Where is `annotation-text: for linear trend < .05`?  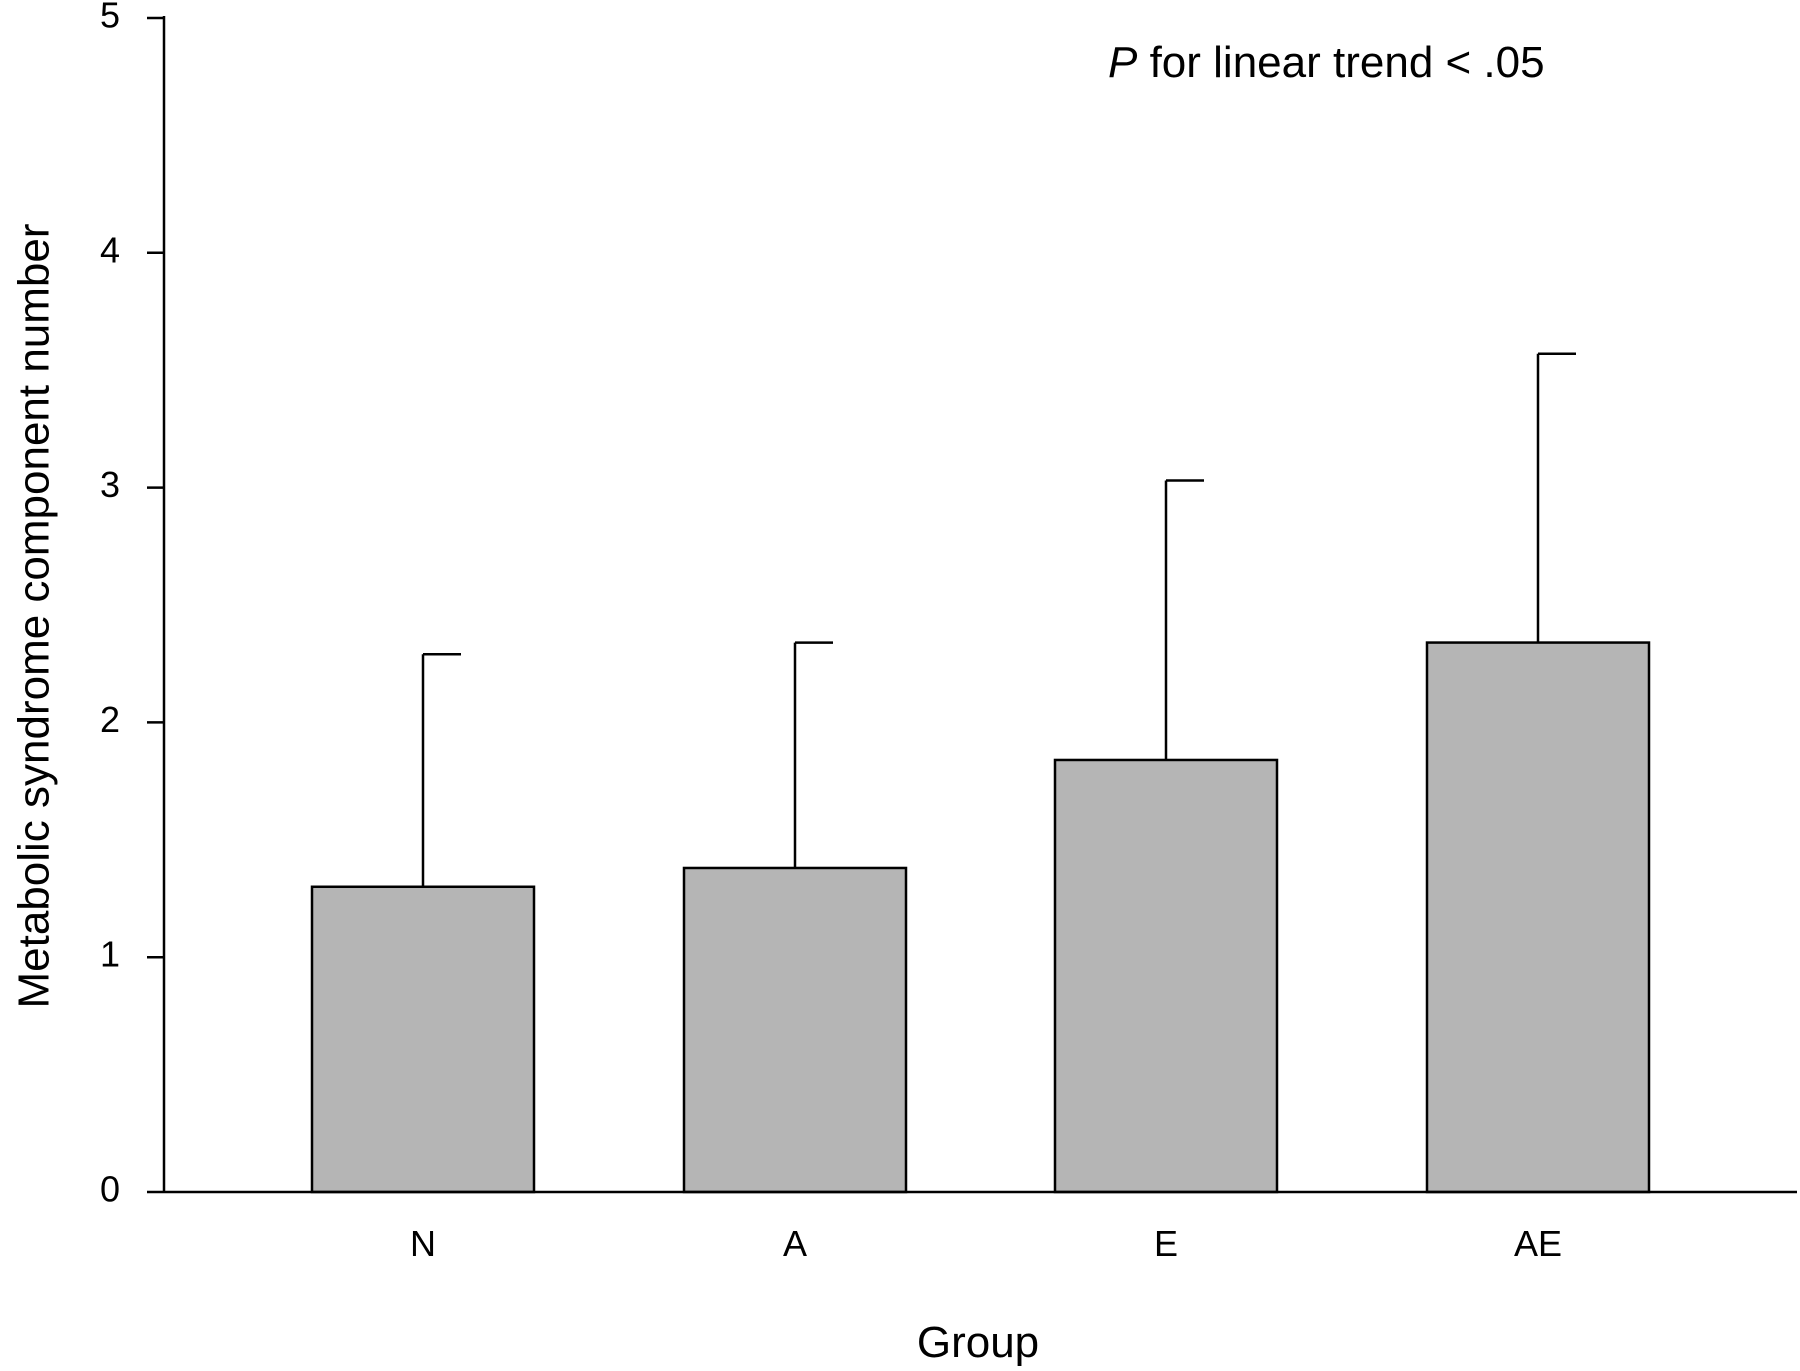 annotation-text: for linear trend < .05 is located at coordinates (1340, 62).